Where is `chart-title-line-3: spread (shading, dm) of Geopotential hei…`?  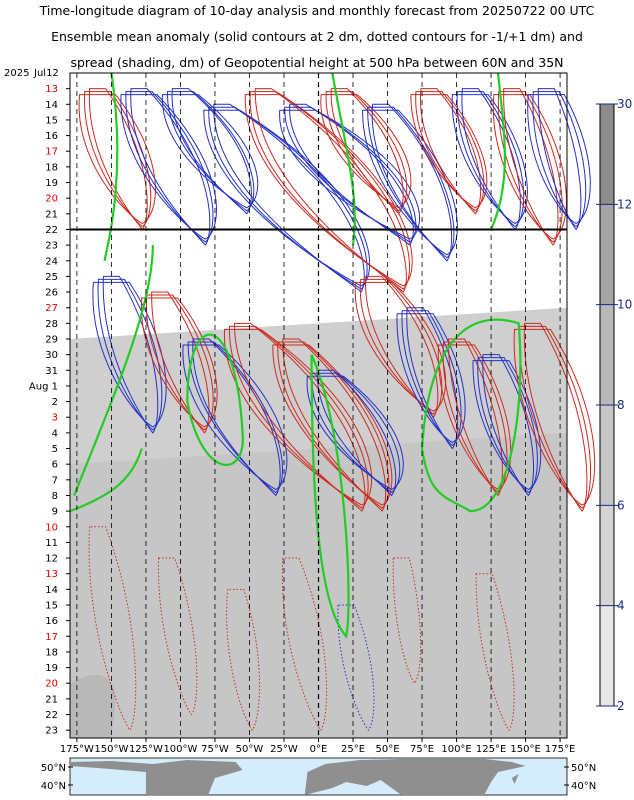
chart-title-line-3: spread (shading, dm) of Geopotential hei… is located at coordinates (317, 62).